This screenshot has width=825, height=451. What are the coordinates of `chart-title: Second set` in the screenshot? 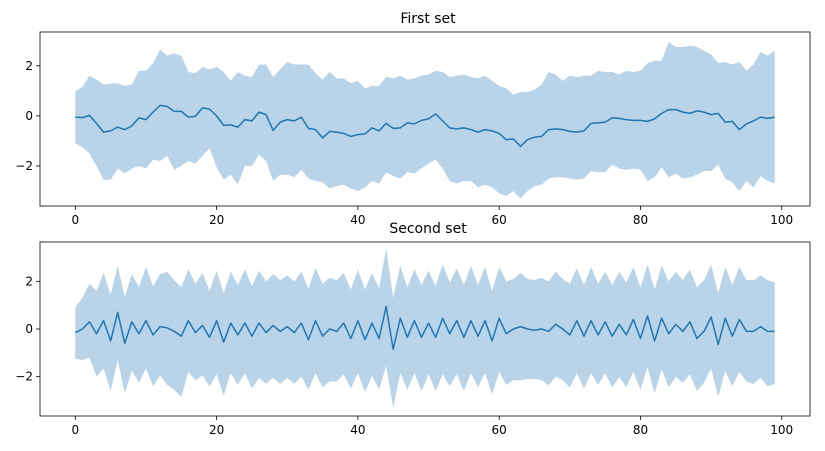 It's located at (428, 229).